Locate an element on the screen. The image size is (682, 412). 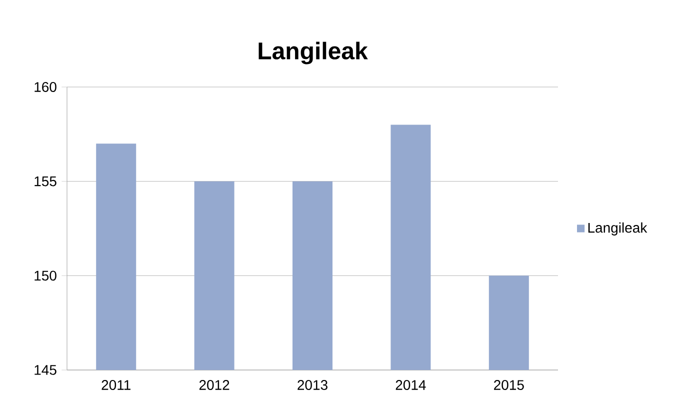
x-tick-label: 2015 is located at coordinates (509, 385).